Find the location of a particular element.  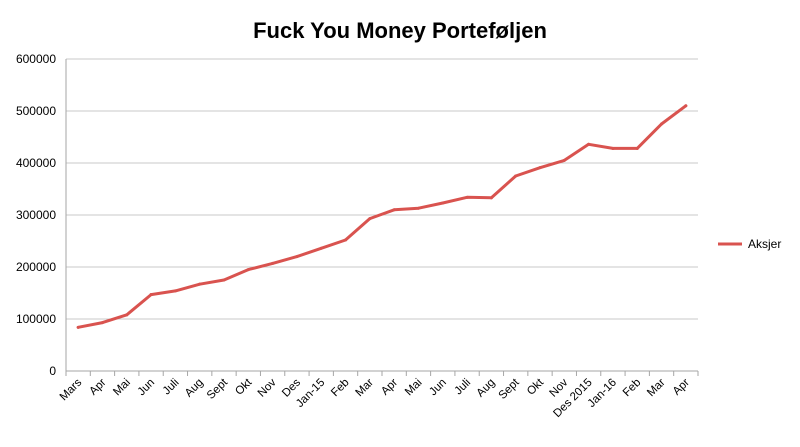

x-tick-label: Nov is located at coordinates (267, 387).